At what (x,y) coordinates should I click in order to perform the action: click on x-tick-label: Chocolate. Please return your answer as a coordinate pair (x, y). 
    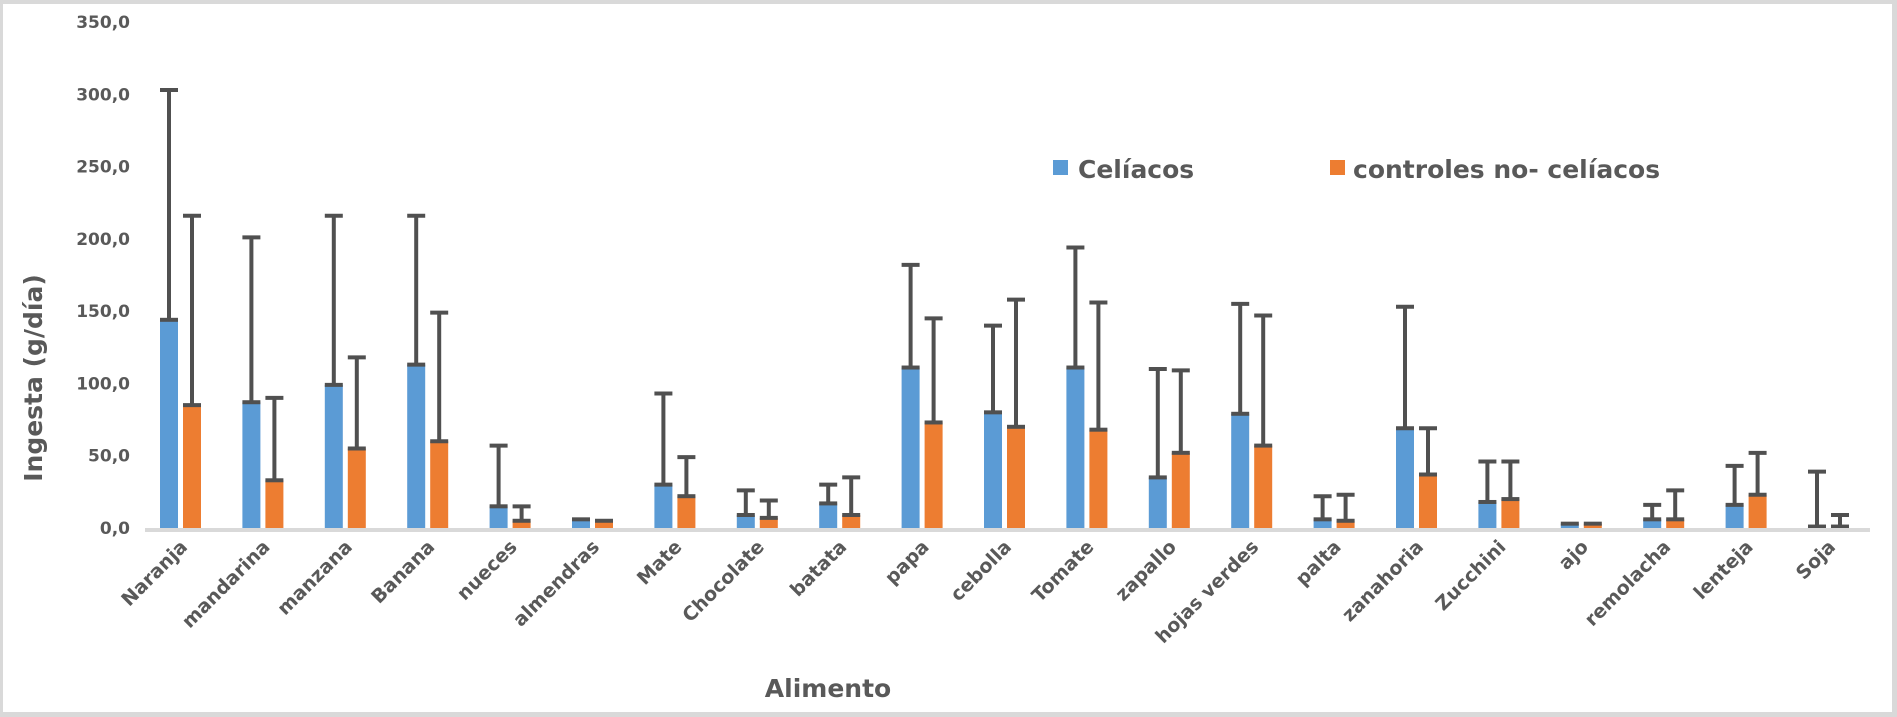
    Looking at the image, I should click on (723, 581).